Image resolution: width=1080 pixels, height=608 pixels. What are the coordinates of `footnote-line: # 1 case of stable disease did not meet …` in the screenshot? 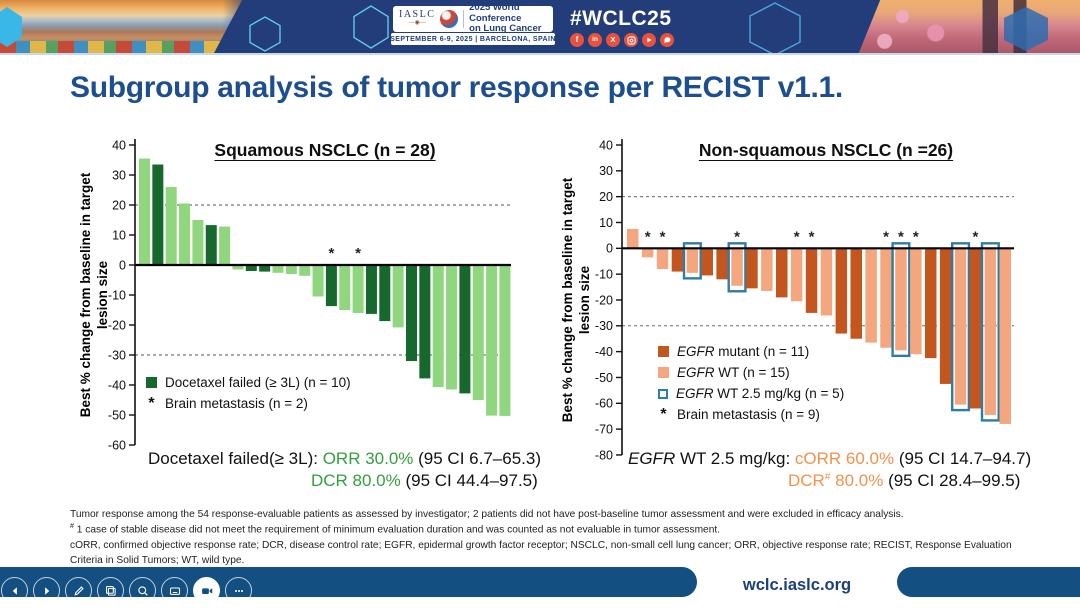 It's located at (395, 529).